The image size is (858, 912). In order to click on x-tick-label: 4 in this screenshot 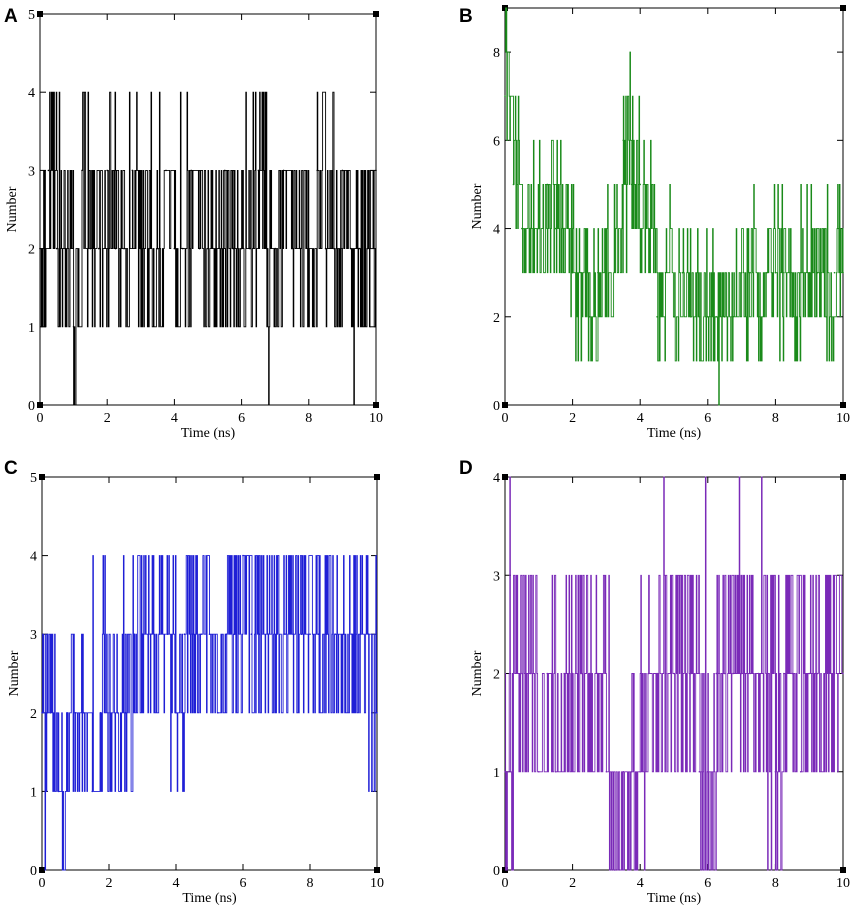, I will do `click(640, 418)`.